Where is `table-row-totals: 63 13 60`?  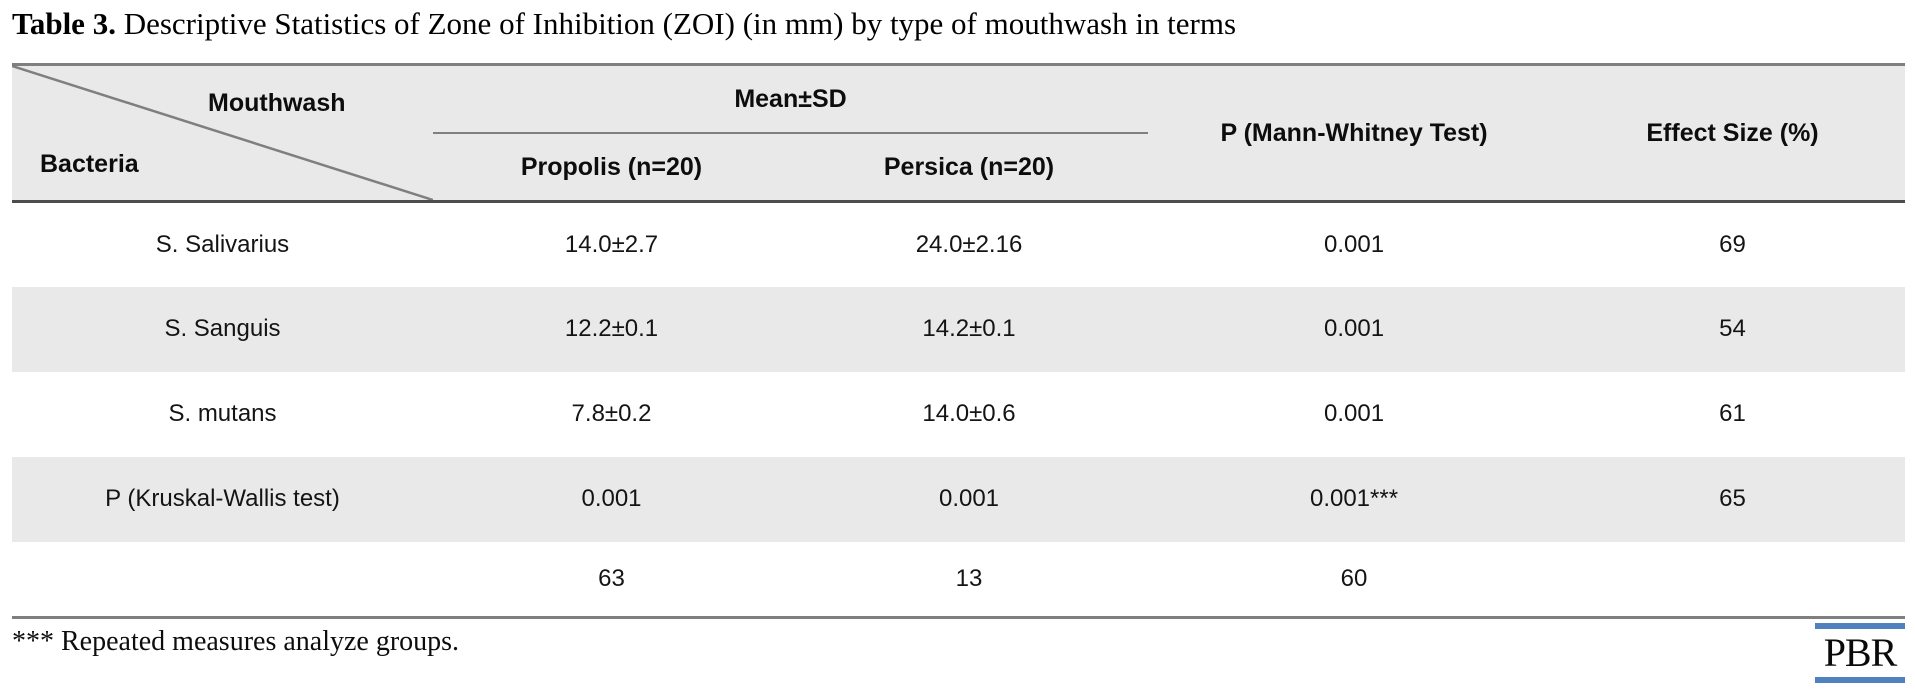 table-row-totals: 63 13 60 is located at coordinates (959, 579).